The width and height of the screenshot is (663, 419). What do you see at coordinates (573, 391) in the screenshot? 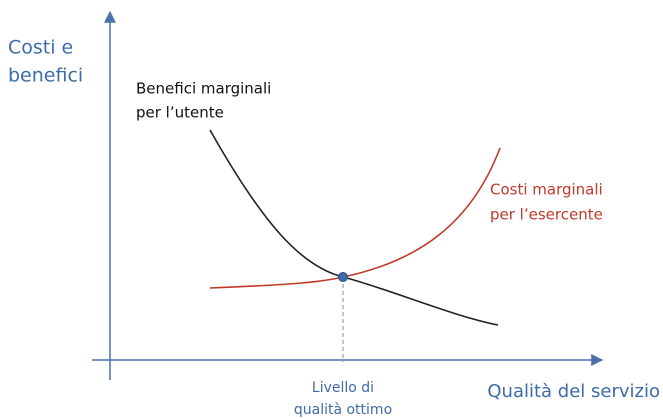
I see `x-axis-label: Qualità del servizio` at bounding box center [573, 391].